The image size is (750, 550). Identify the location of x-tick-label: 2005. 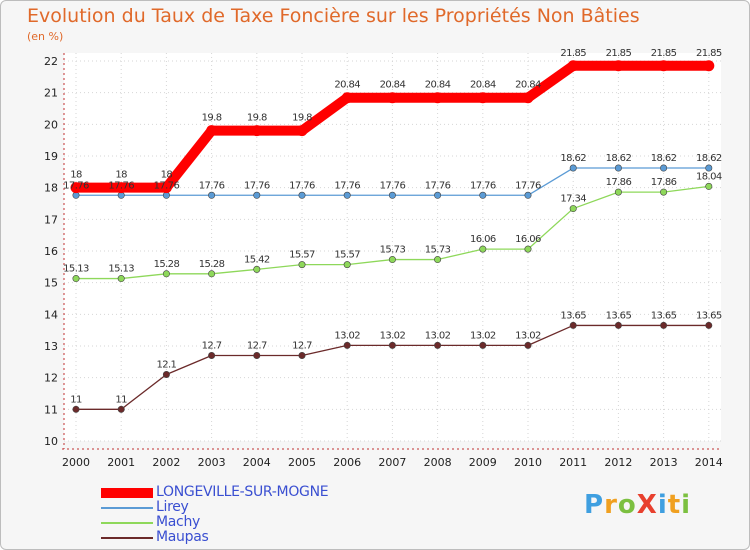
(302, 462).